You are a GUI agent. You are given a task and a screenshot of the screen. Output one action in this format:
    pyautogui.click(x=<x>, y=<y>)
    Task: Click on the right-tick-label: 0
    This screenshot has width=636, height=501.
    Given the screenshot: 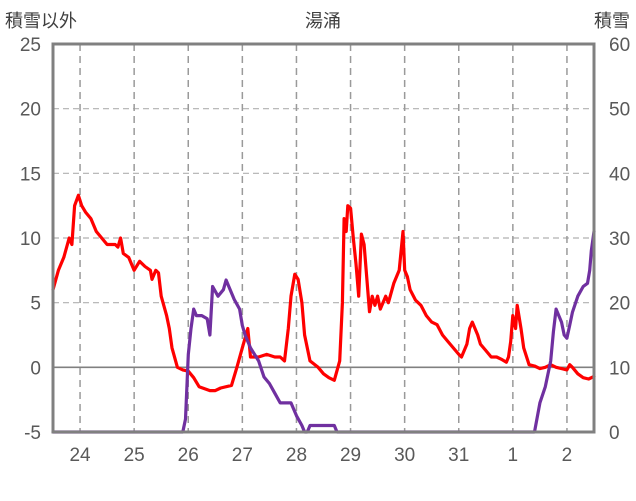 What is the action you would take?
    pyautogui.click(x=614, y=433)
    